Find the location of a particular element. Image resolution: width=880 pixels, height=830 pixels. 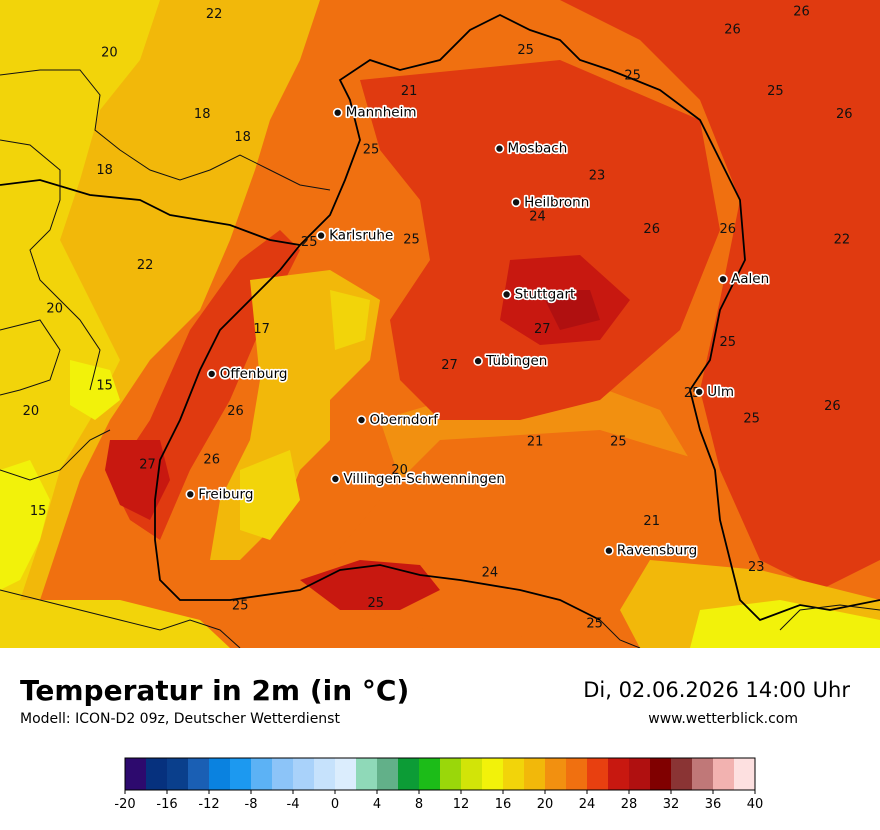

temperature-value-label: 23 is located at coordinates (597, 175).